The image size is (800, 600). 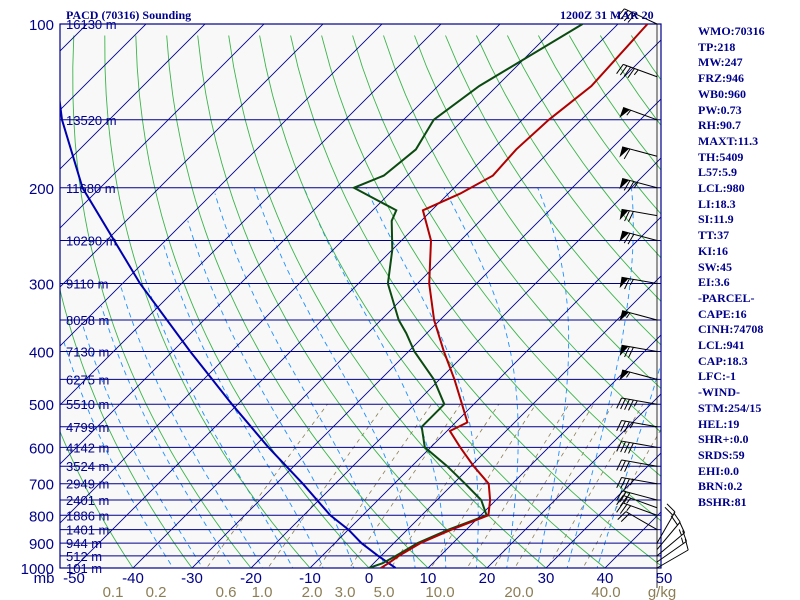 I want to click on temperature-tick-label: -50, so click(x=74, y=578).